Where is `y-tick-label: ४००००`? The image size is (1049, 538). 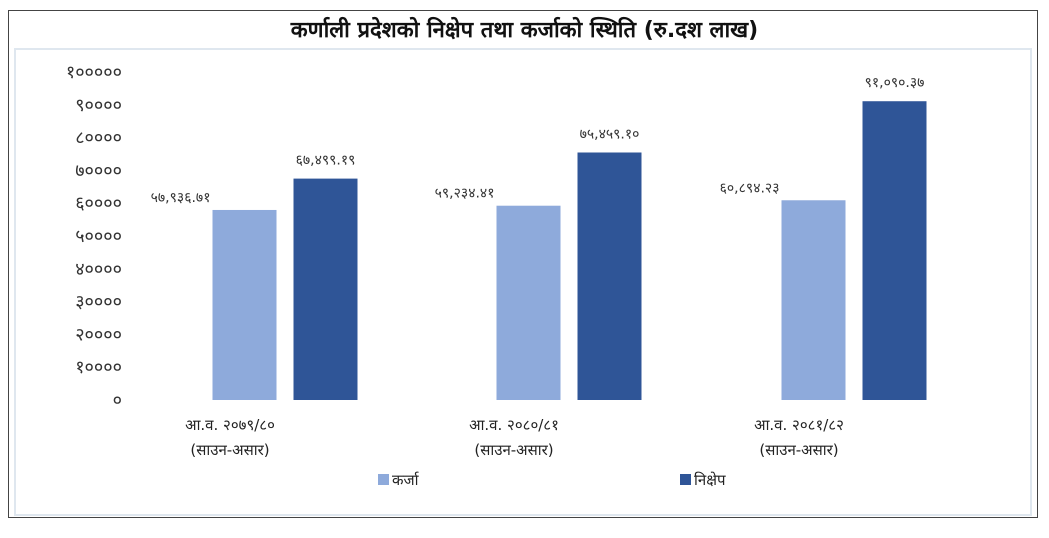
y-tick-label: ४०००० is located at coordinates (98, 269).